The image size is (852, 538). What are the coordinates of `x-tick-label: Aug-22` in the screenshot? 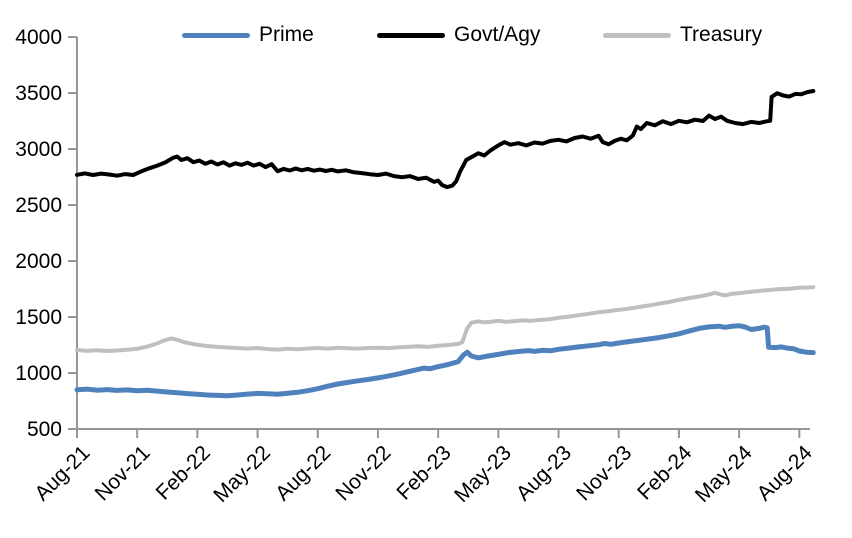 It's located at (303, 473).